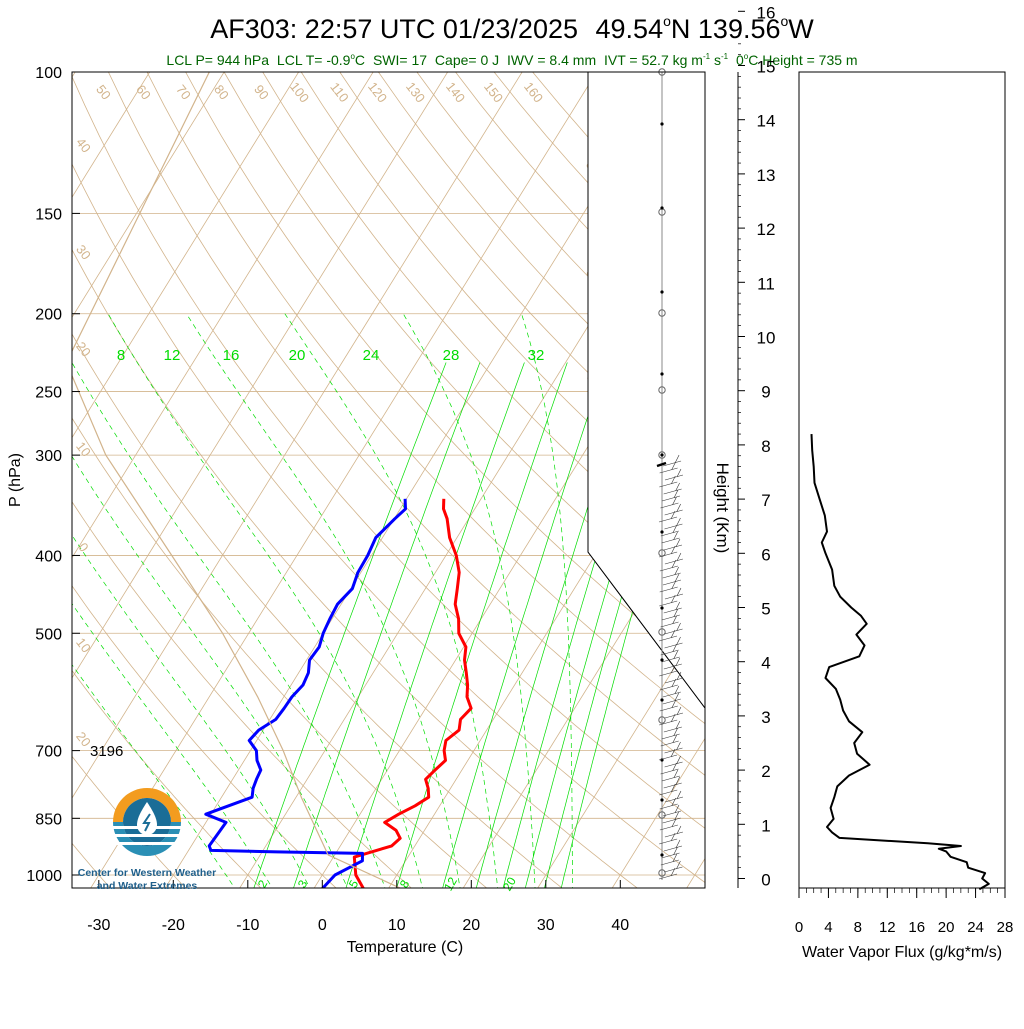 Image resolution: width=1024 pixels, height=1029 pixels. I want to click on height-tick-label: 14, so click(766, 121).